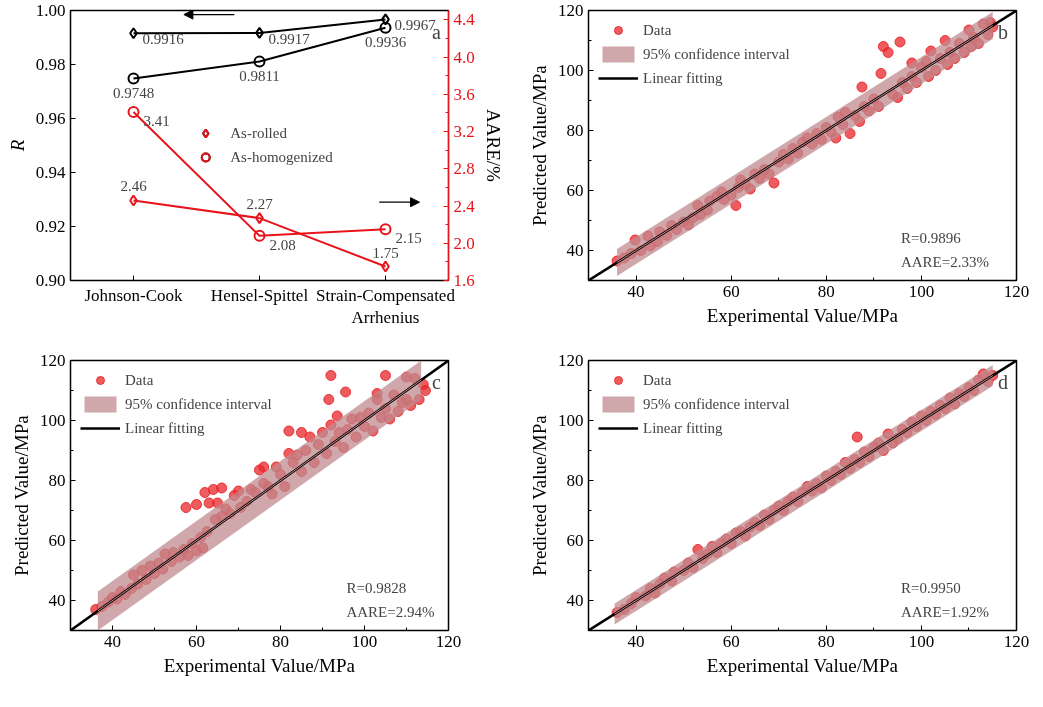  Describe the element at coordinates (437, 382) in the screenshot. I see `annotation: c` at that location.